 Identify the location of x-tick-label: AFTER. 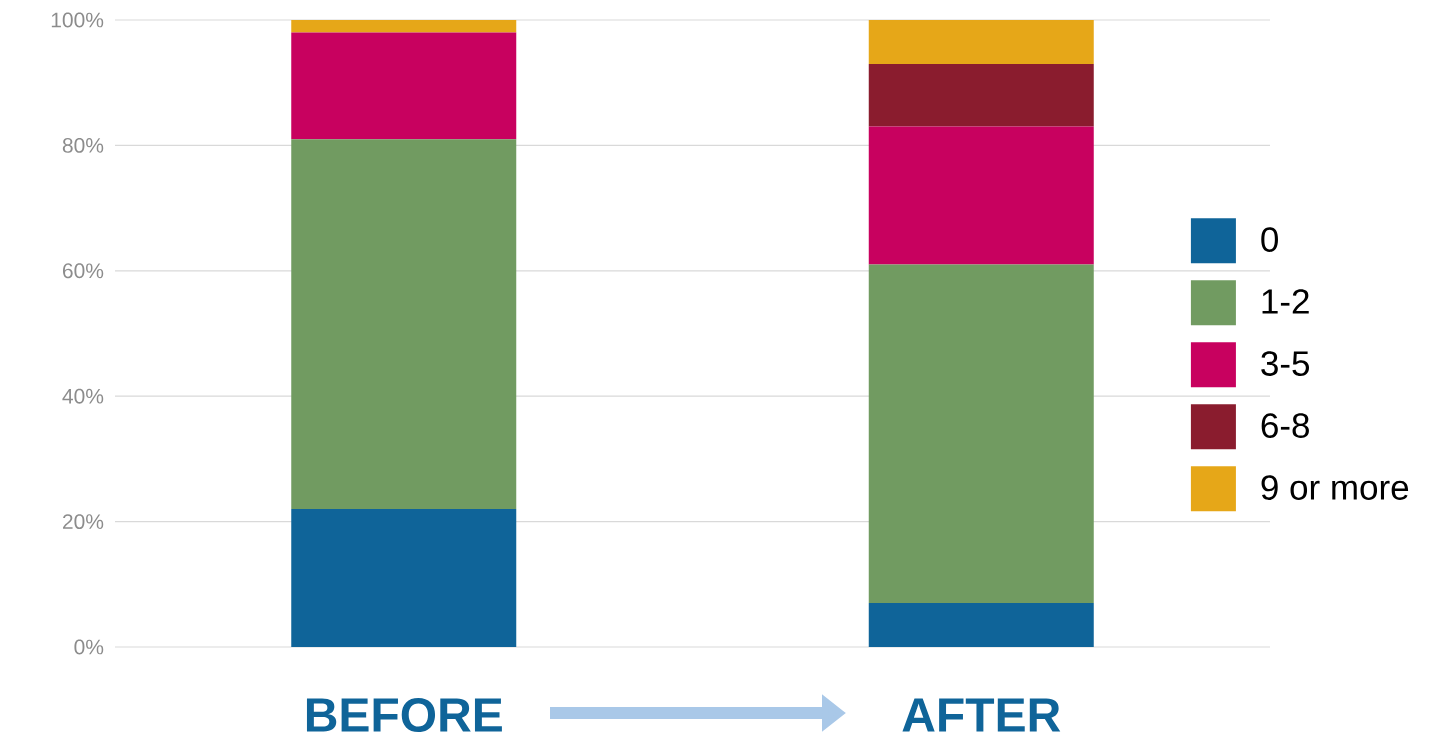
(981, 715).